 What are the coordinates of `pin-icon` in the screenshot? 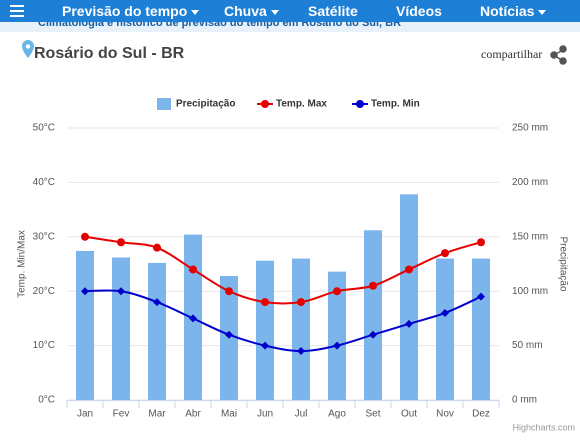 It's located at (28, 49).